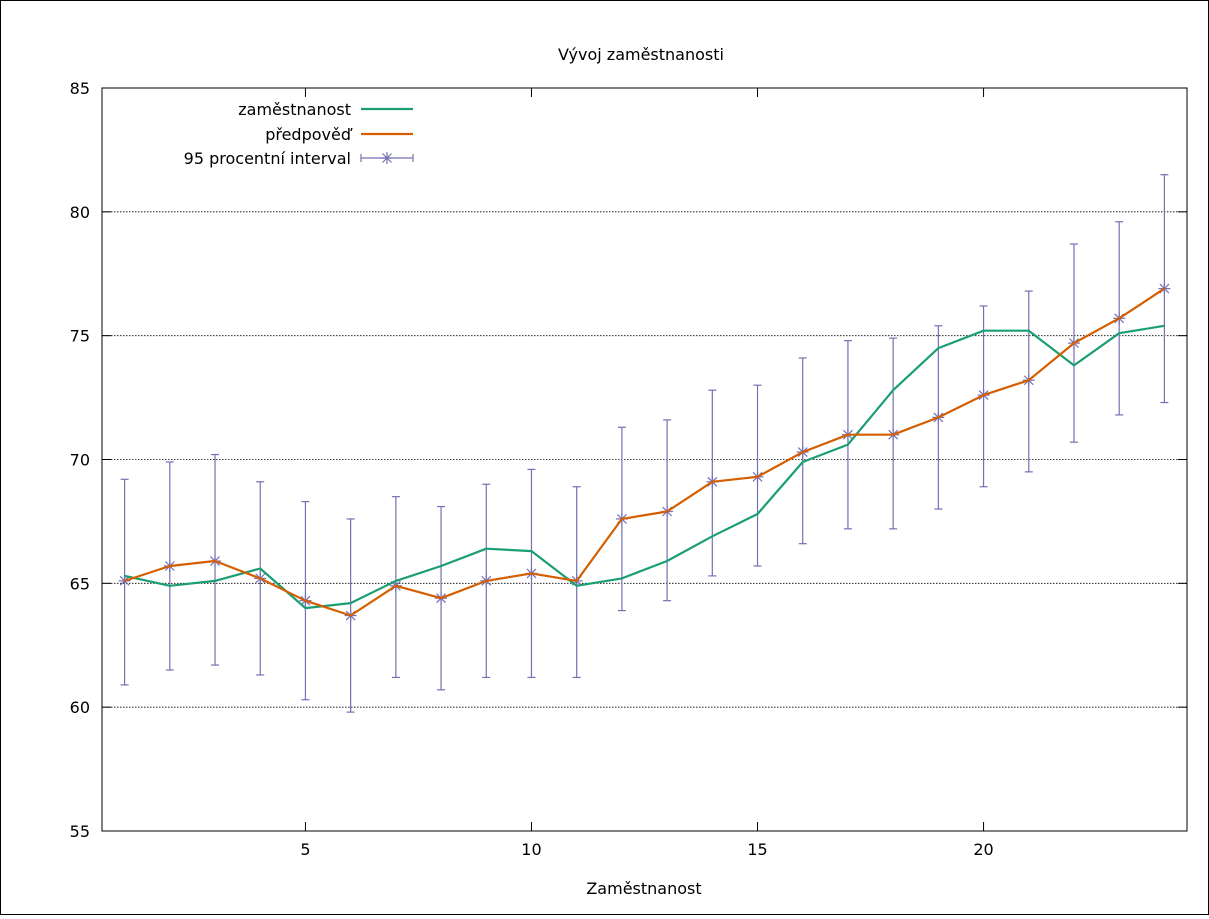  I want to click on x-tick-label-10: 10, so click(531, 849).